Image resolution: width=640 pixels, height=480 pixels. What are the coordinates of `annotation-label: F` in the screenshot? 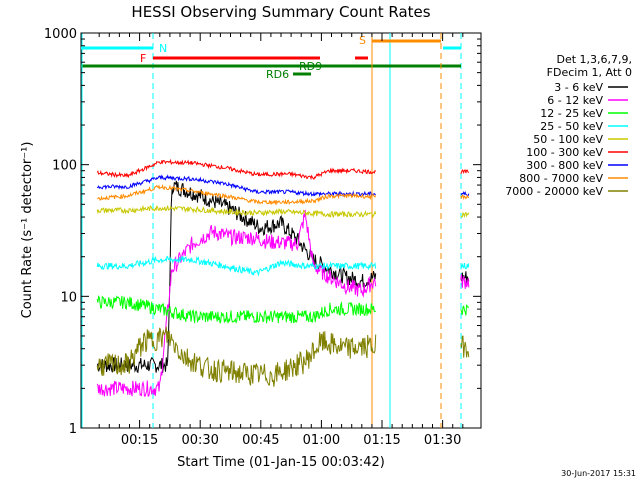 It's located at (143, 58).